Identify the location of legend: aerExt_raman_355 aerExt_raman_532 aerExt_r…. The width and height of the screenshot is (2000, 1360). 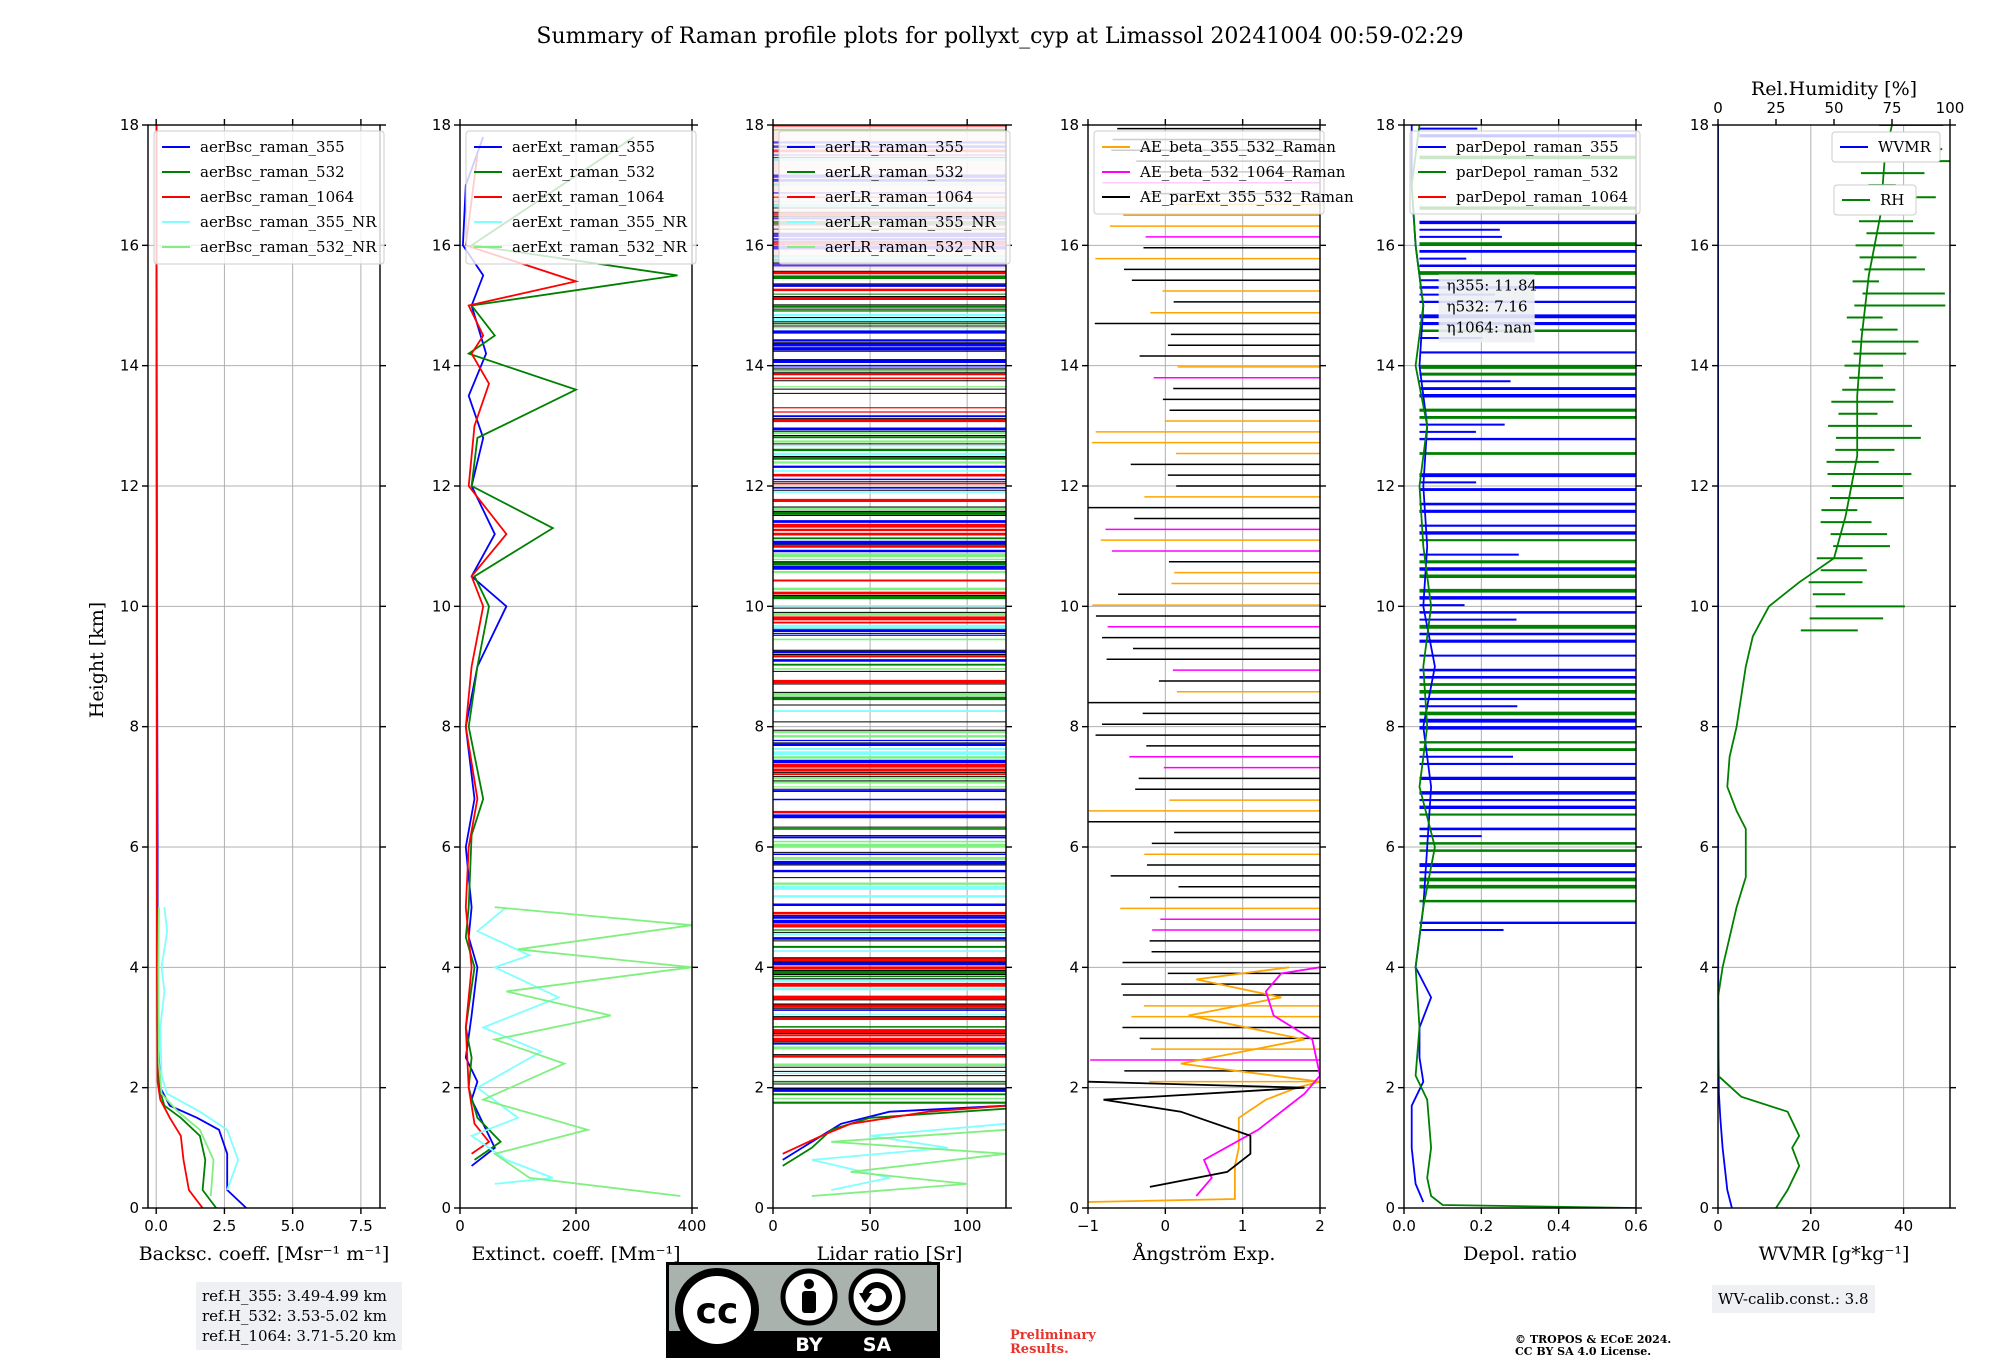
(581, 197).